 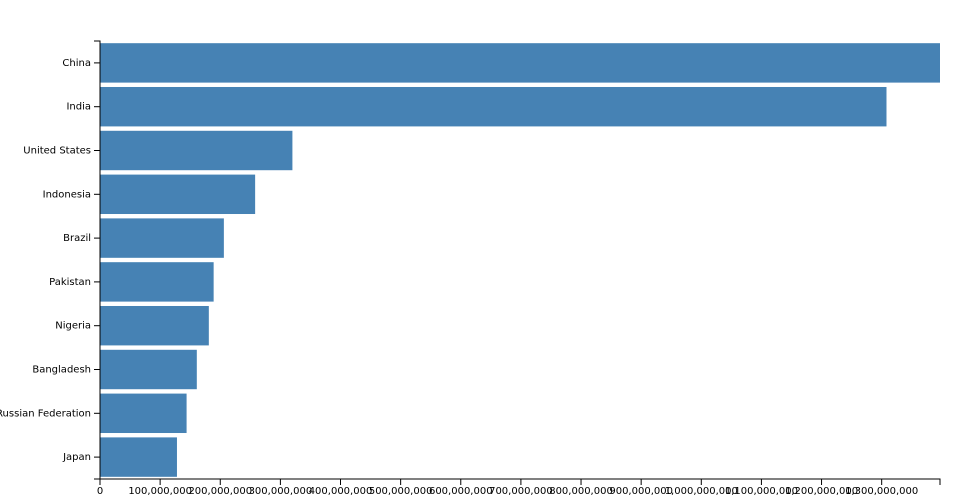 I want to click on bar-pakistan, so click(x=157, y=282).